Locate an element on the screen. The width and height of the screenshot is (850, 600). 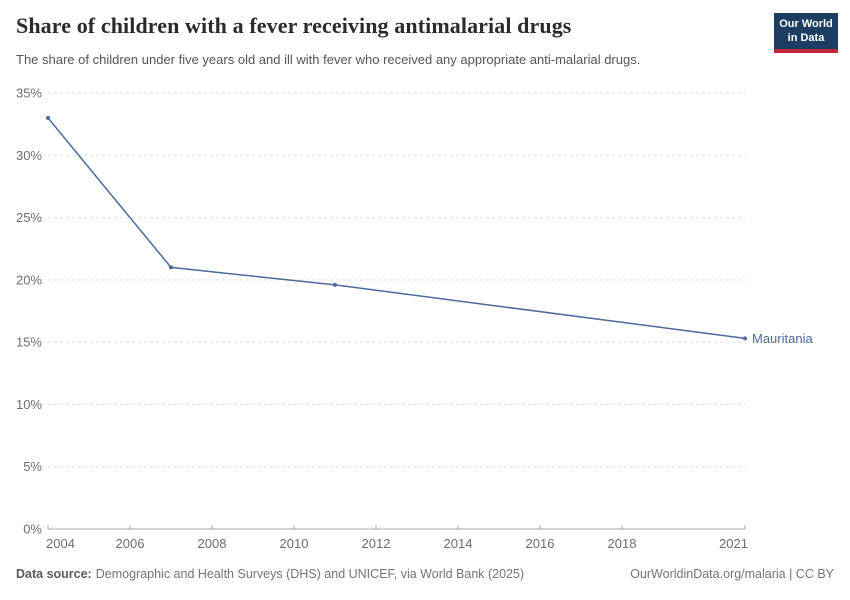
series-end-label: Mauritania is located at coordinates (782, 338).